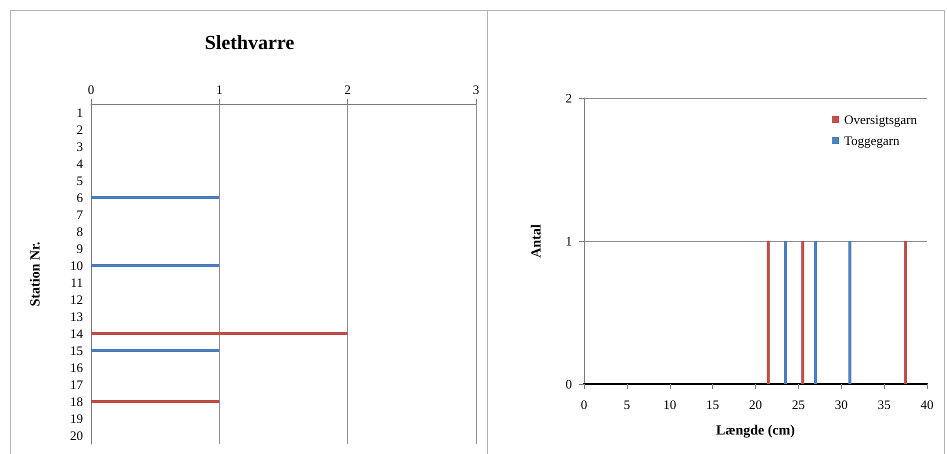 This screenshot has height=454, width=947. What do you see at coordinates (76, 435) in the screenshot?
I see `y-tick-label: 20` at bounding box center [76, 435].